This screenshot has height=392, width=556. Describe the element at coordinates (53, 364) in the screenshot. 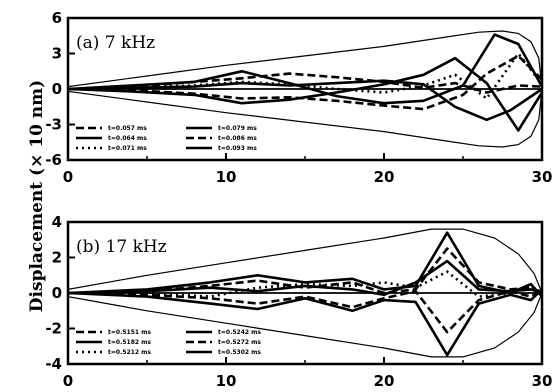

I see `y-tick-label-b: -4` at that location.